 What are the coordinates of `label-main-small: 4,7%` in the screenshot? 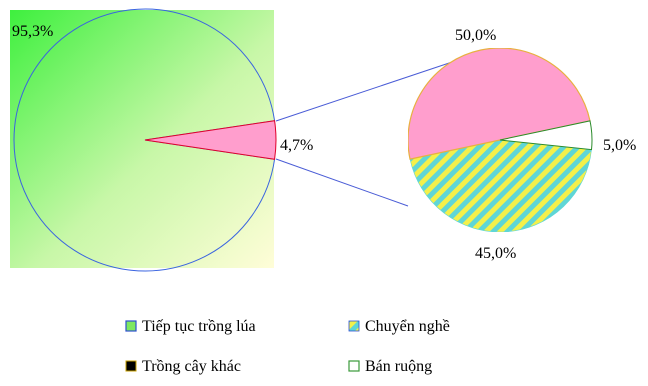 It's located at (296, 145).